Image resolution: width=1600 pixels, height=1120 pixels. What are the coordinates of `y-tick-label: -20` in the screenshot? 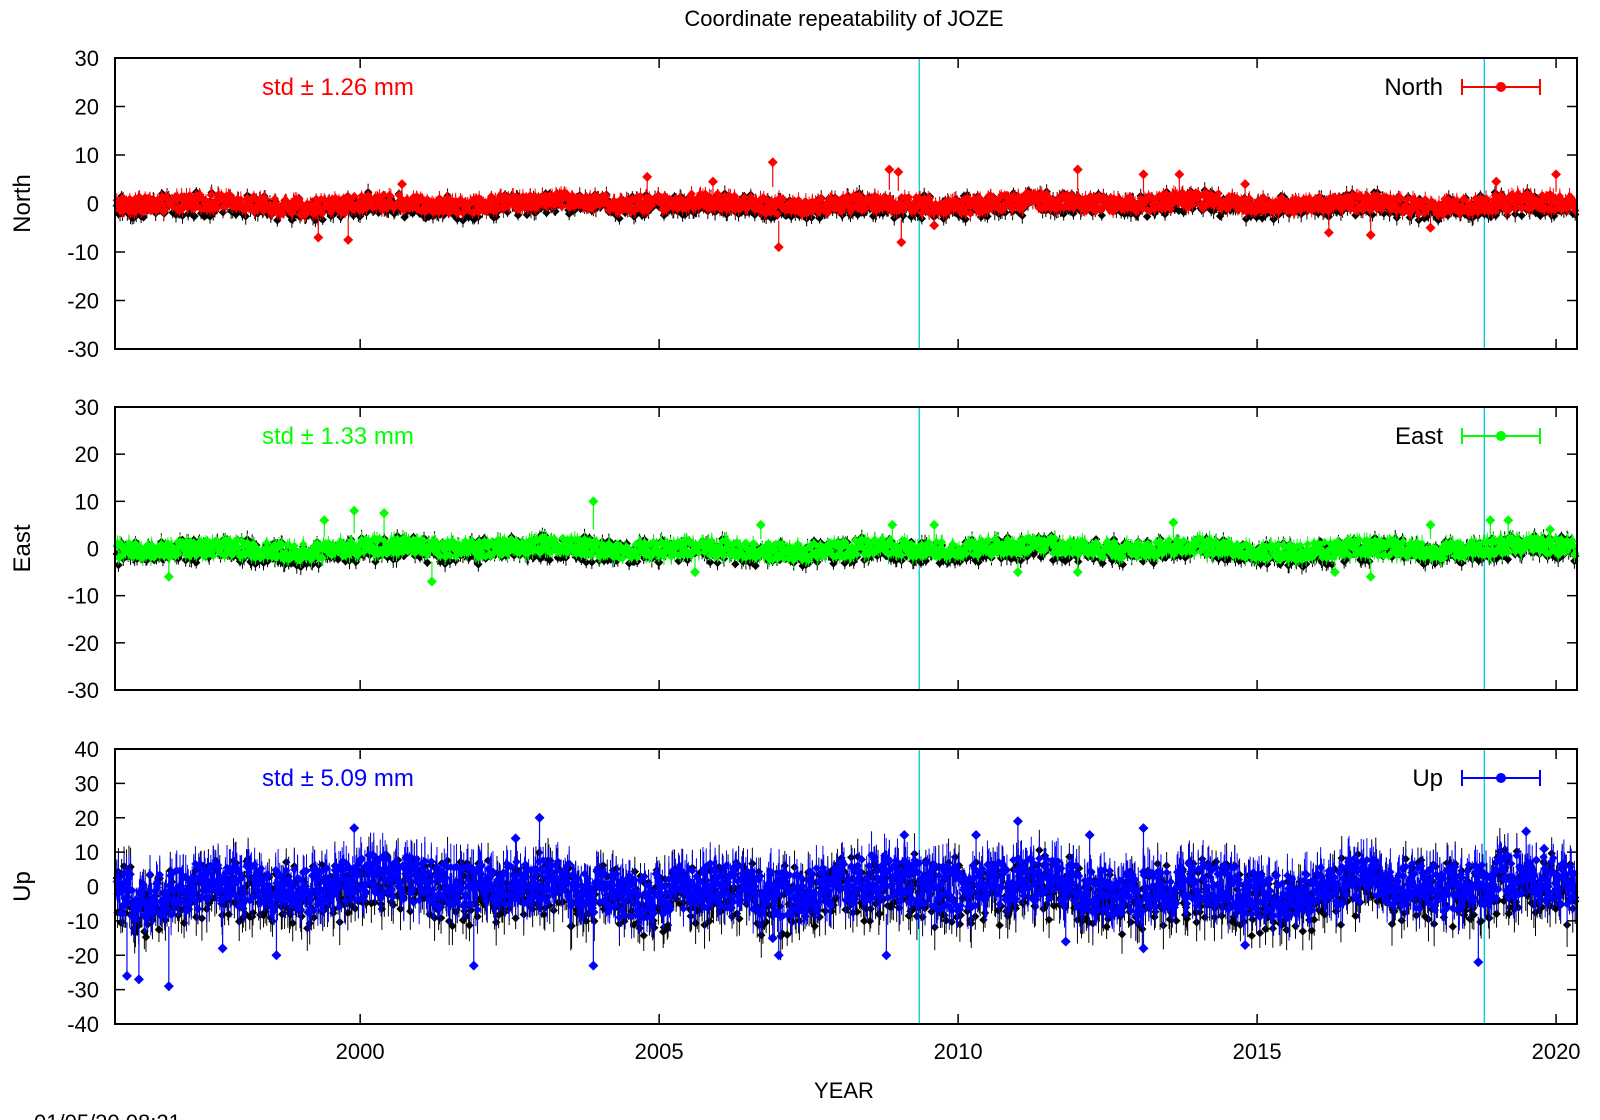 It's located at (83, 301).